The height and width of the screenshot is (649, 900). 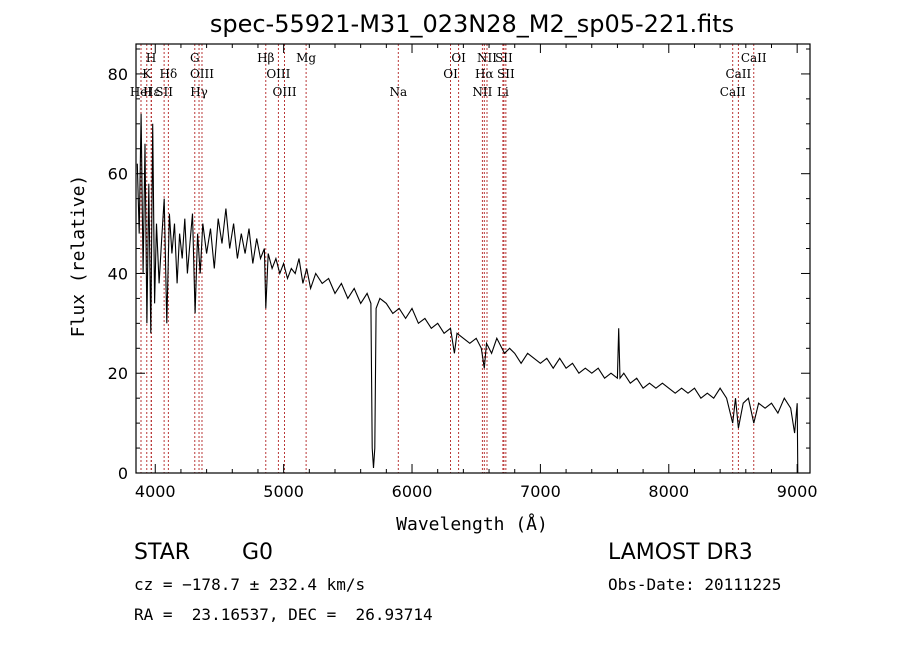 I want to click on chart-title: spec-55921-M31_023N28_M2_sp05-221.fits, so click(x=472, y=24).